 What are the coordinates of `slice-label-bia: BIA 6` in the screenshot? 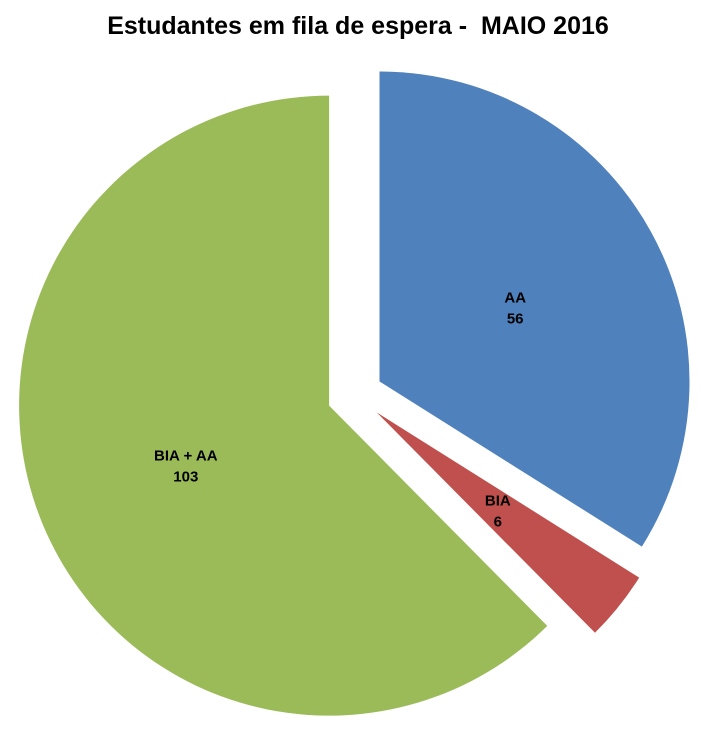 It's located at (498, 512).